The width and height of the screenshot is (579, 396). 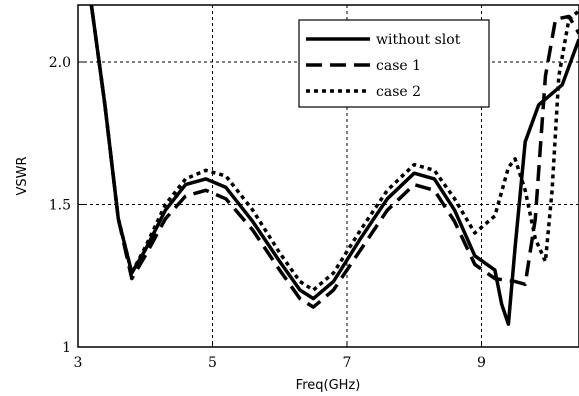 What do you see at coordinates (60, 206) in the screenshot?
I see `y-tick-label: 1.5` at bounding box center [60, 206].